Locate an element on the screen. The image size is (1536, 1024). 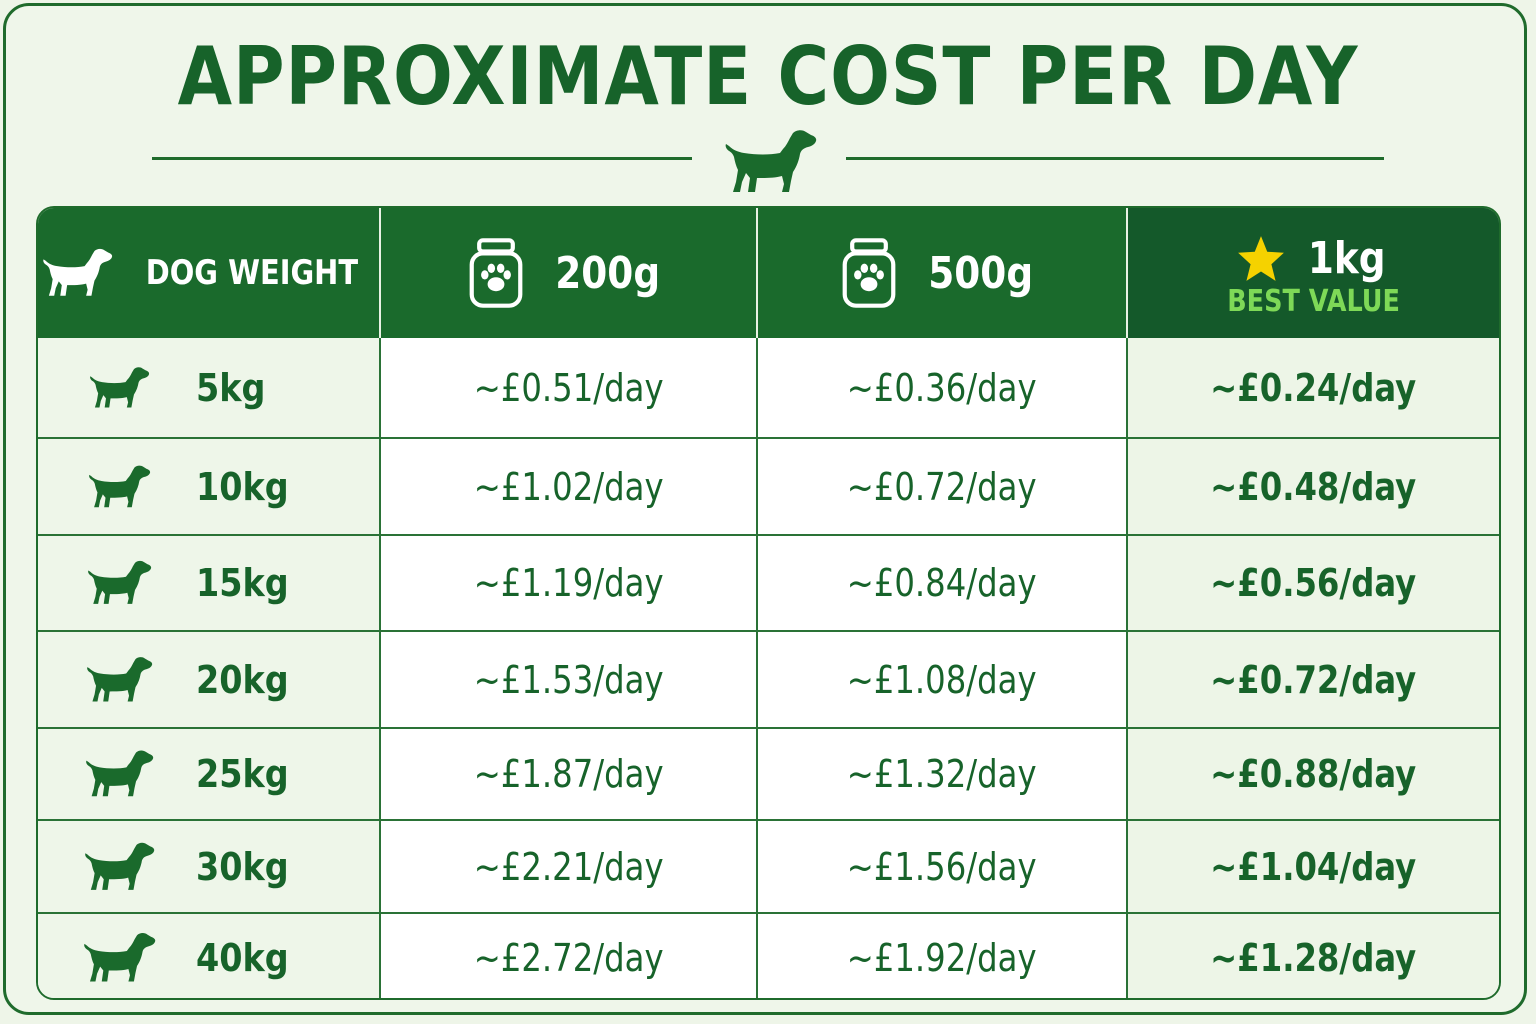
weight-value: 15kg is located at coordinates (242, 583).